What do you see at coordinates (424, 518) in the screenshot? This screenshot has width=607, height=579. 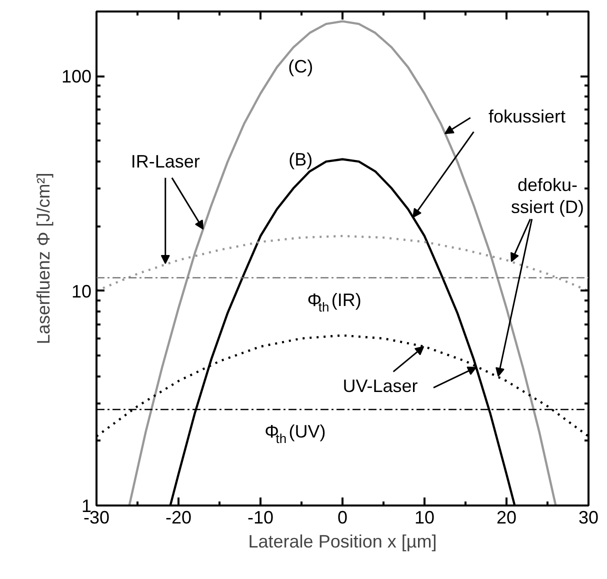 I see `x-tick-label: 10` at bounding box center [424, 518].